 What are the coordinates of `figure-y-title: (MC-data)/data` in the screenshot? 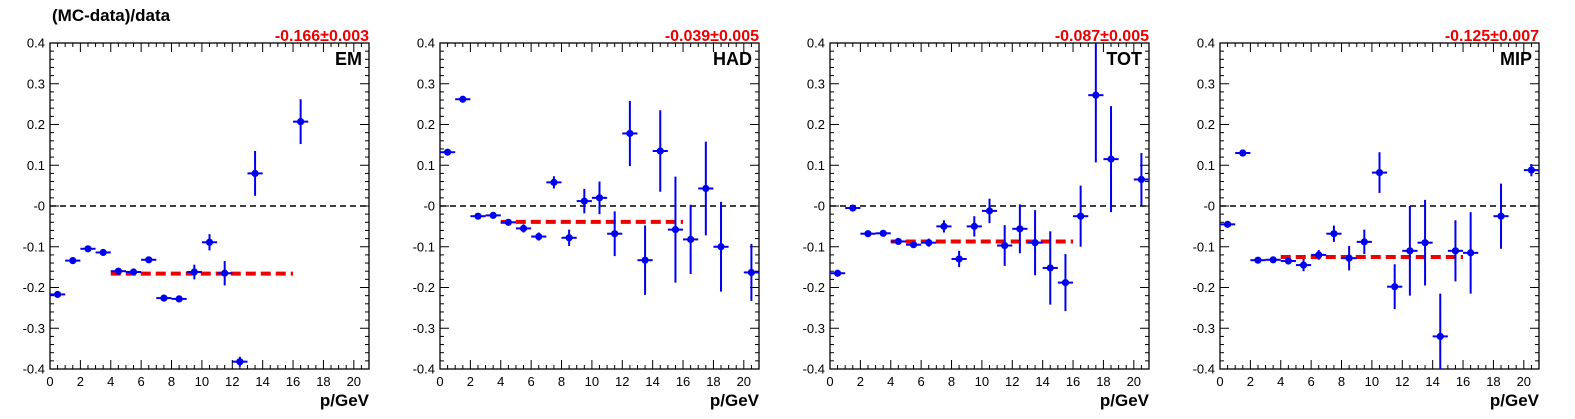 It's located at (111, 15).